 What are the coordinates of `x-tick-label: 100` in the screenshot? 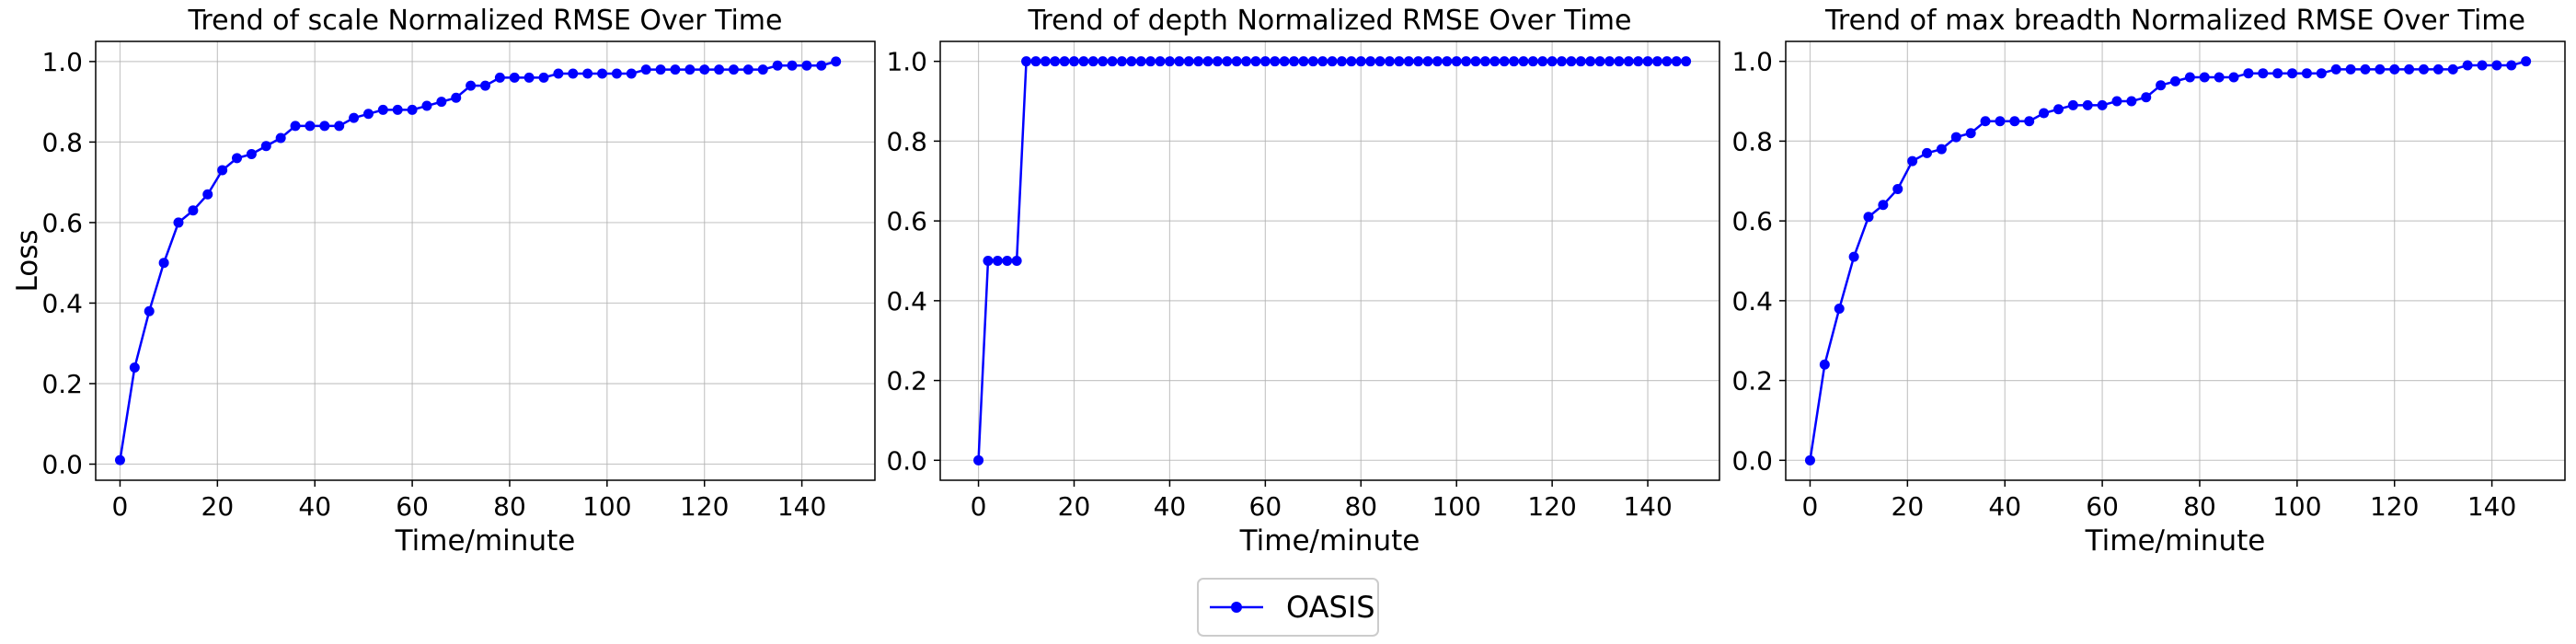 It's located at (2296, 506).